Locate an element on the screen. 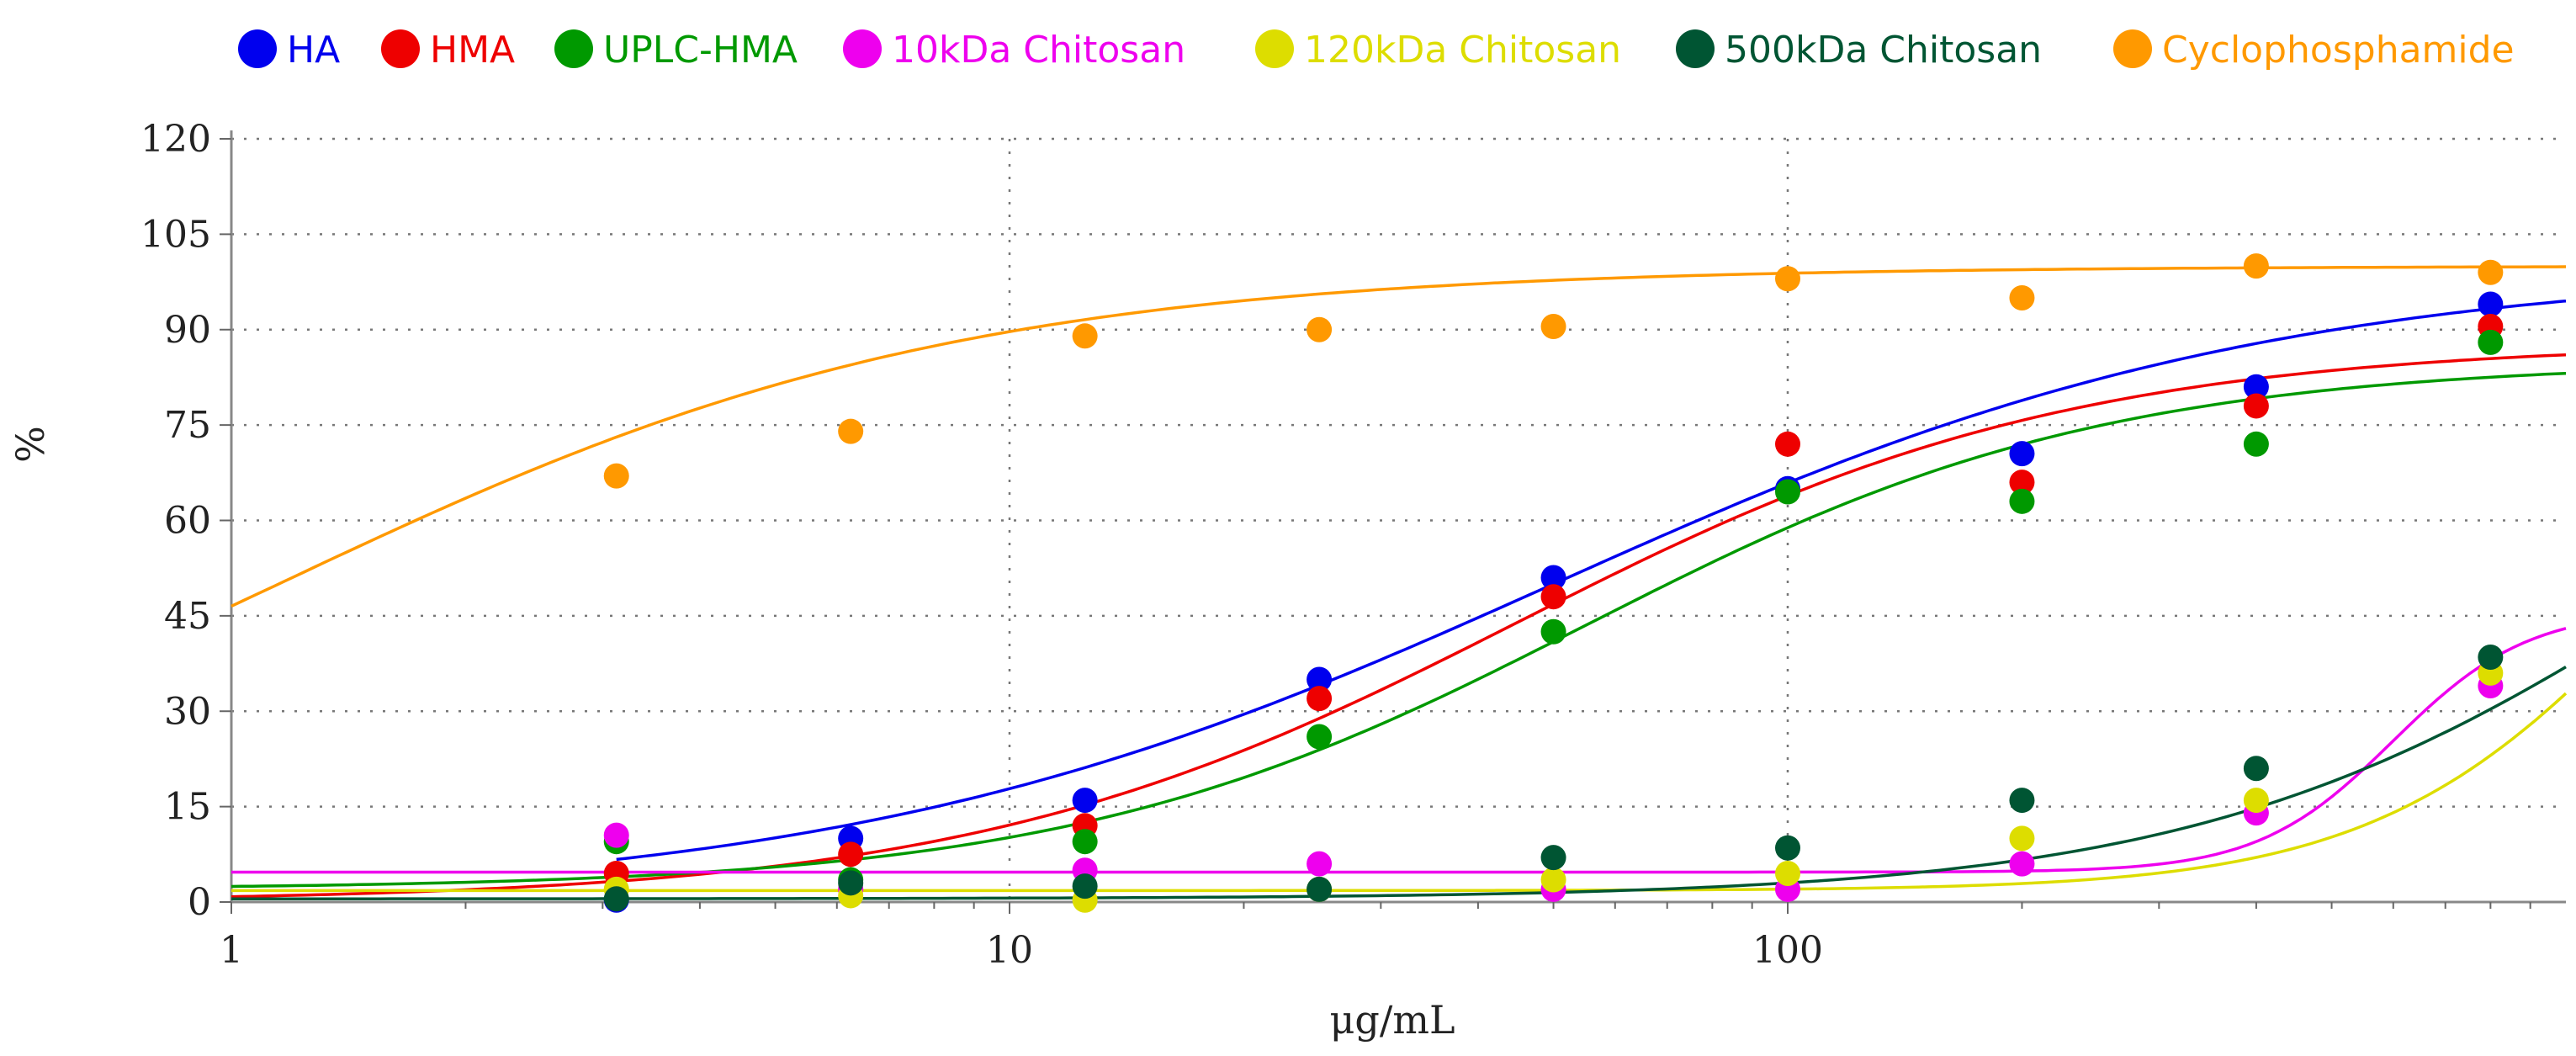 The height and width of the screenshot is (1056, 2576). legend-item-ha: HA is located at coordinates (289, 50).